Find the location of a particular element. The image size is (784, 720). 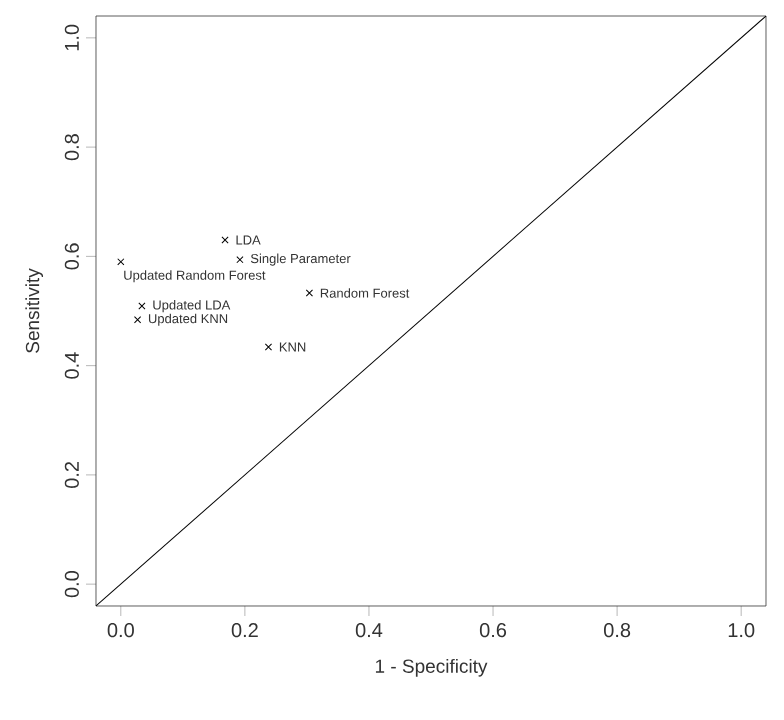

y-tick-label: 0.0 is located at coordinates (71, 584).